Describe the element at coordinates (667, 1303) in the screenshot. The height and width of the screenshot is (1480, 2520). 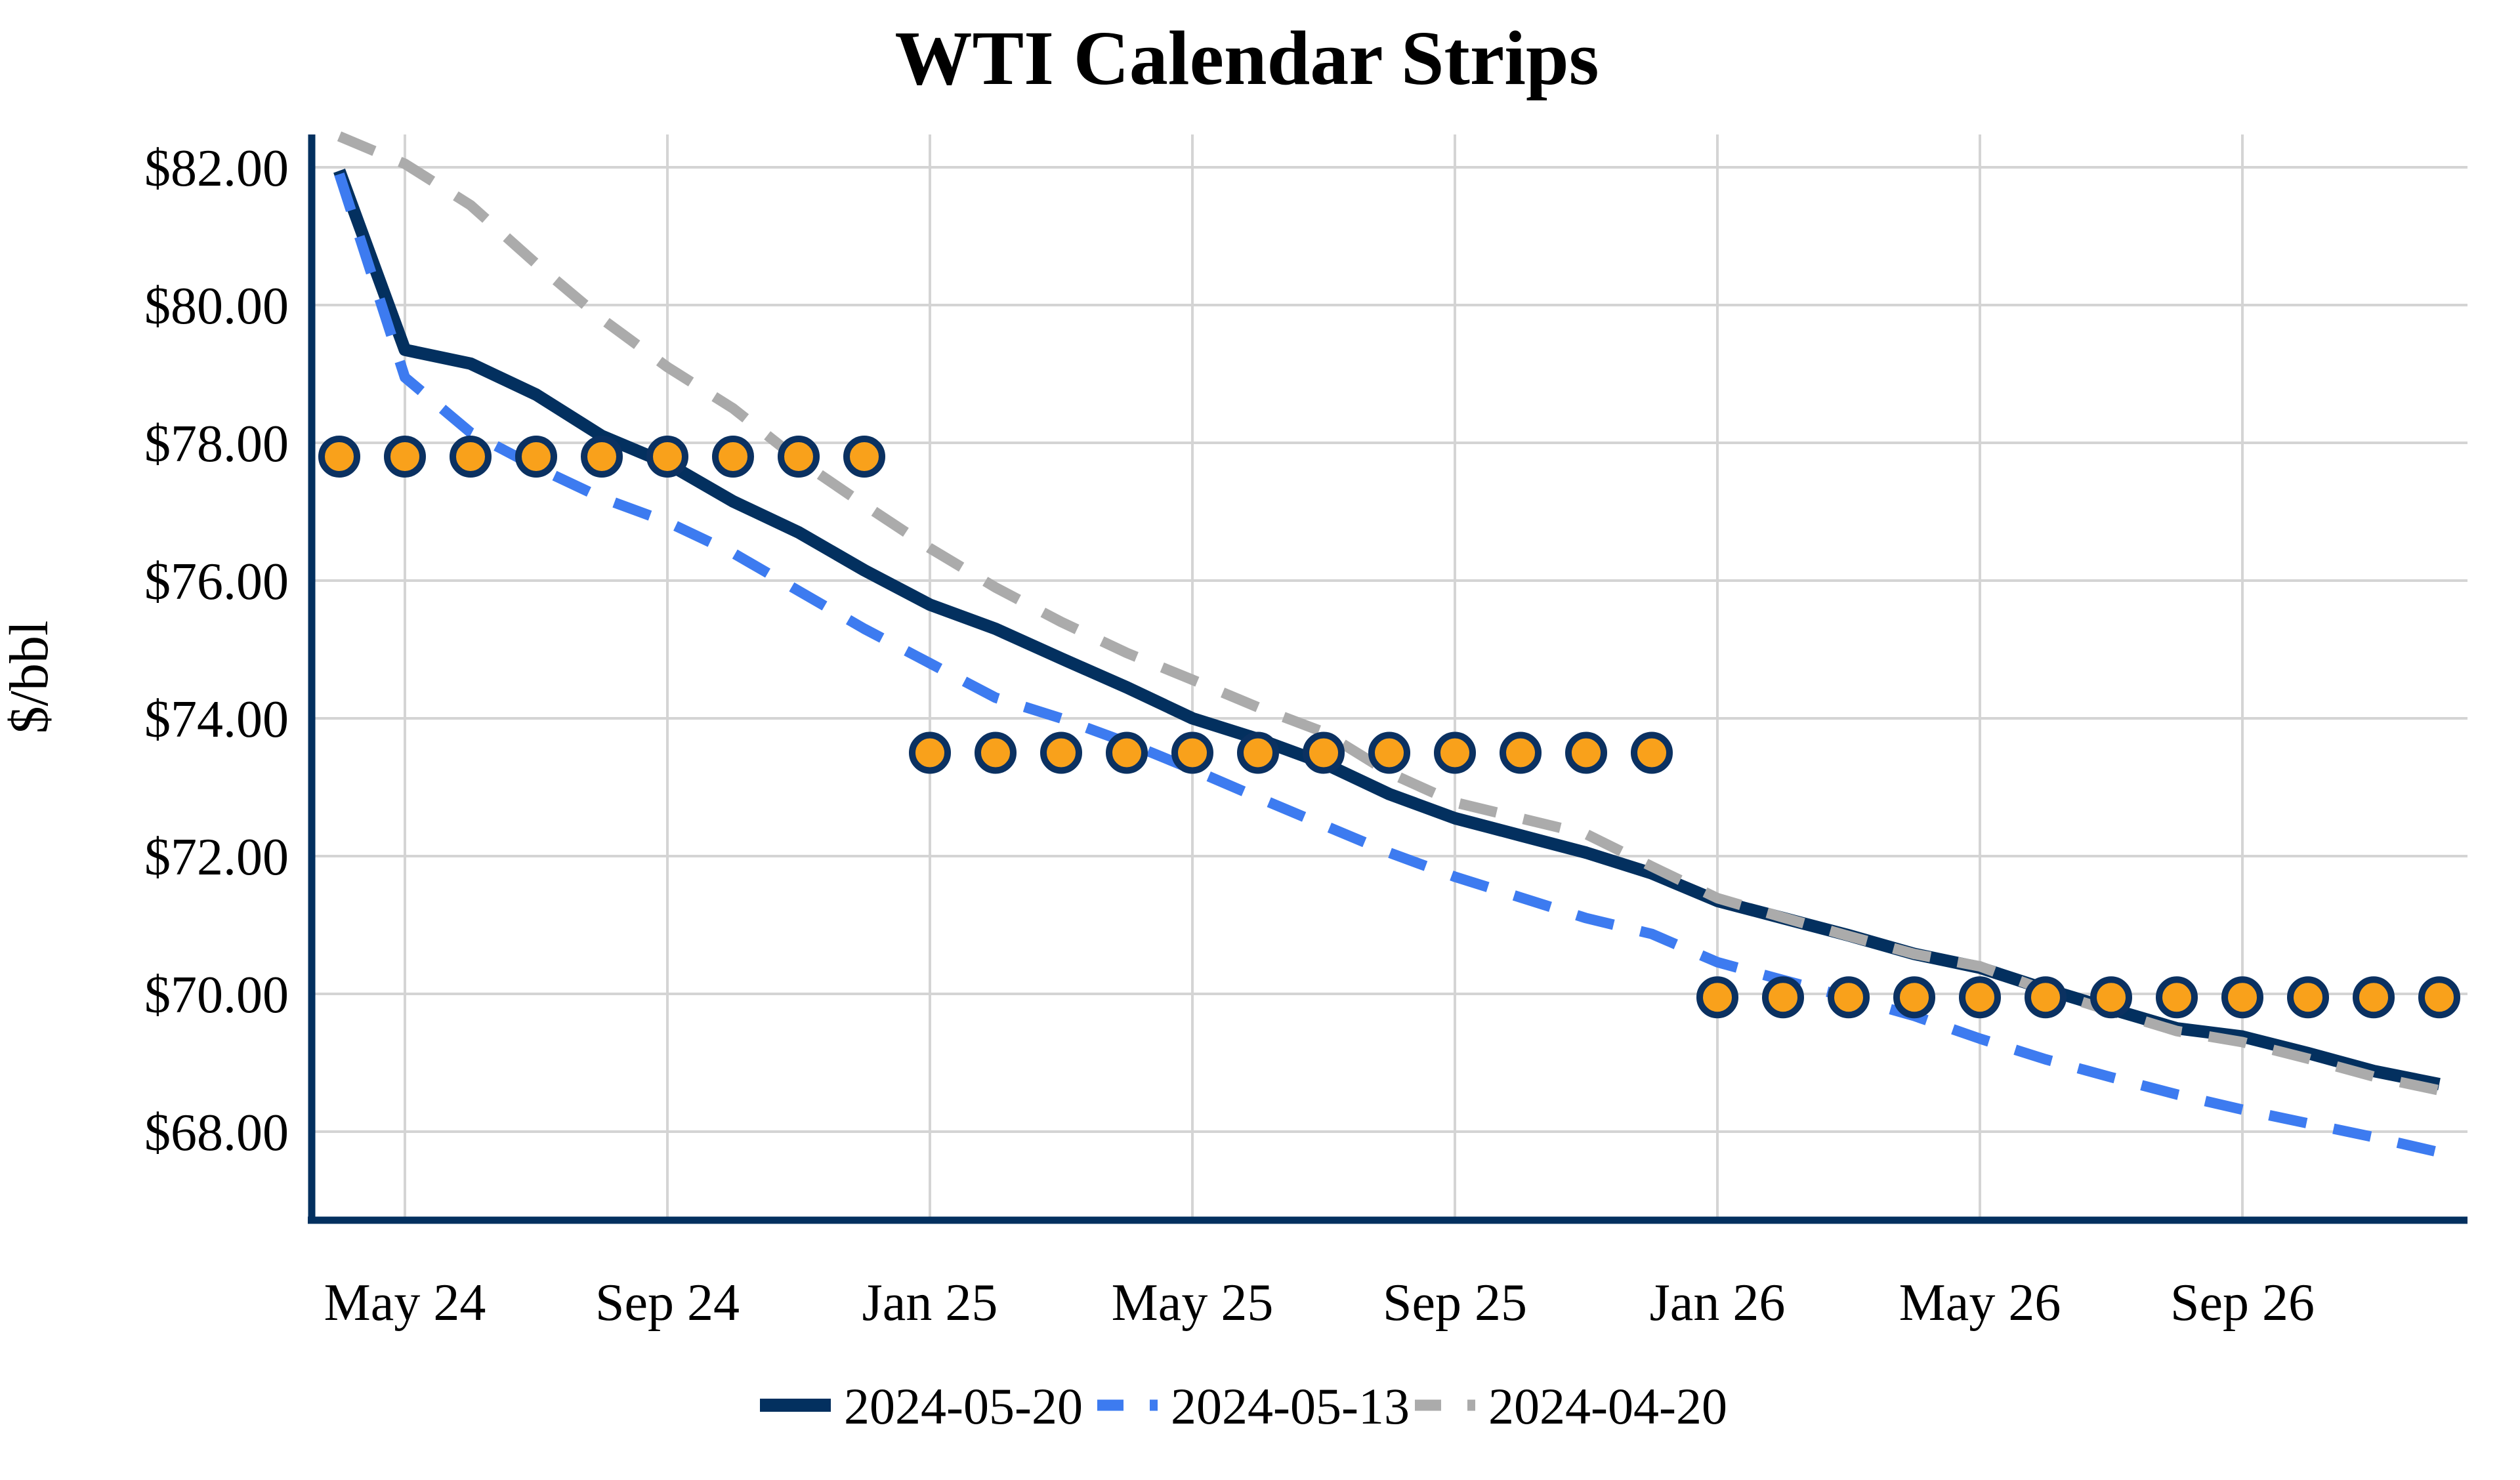
I see `x-tick-label: Sep 24` at that location.